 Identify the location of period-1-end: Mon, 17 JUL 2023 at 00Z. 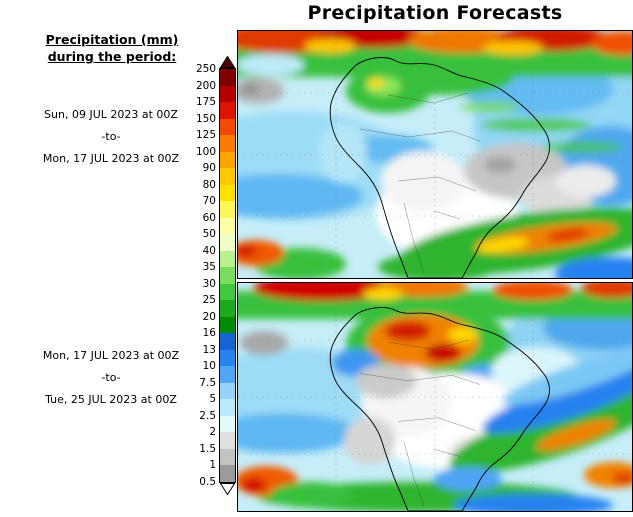
(111, 158).